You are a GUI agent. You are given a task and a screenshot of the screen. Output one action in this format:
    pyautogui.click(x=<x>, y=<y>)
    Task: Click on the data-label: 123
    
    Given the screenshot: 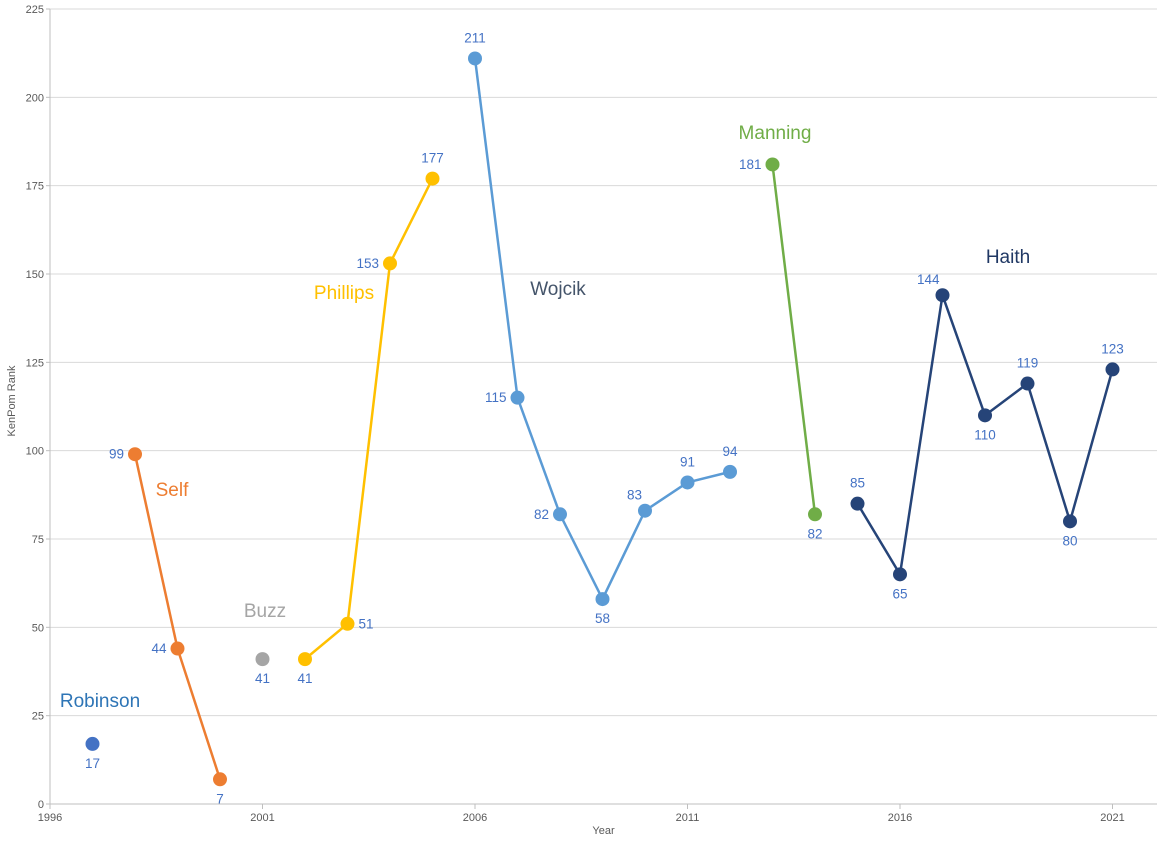 What is the action you would take?
    pyautogui.click(x=1112, y=348)
    